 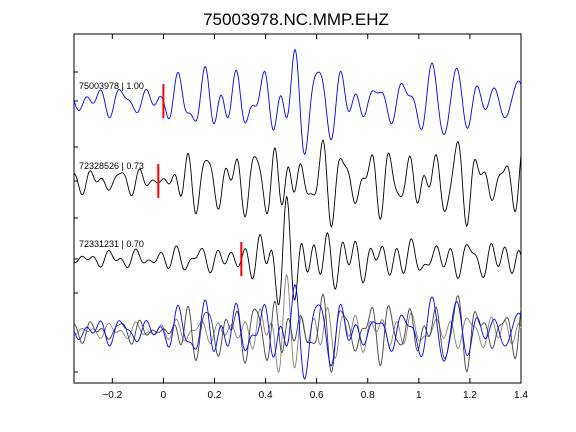 What do you see at coordinates (296, 19) in the screenshot?
I see `chart-title: 75003978.NC.MMP.EHZ` at bounding box center [296, 19].